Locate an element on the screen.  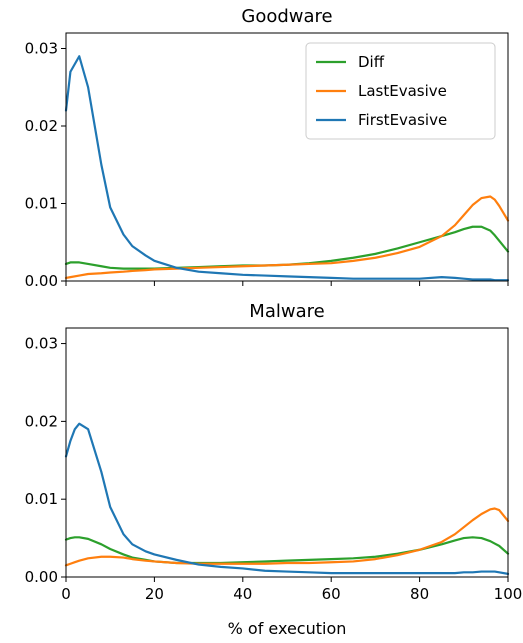
x-tick-label: 0 is located at coordinates (66, 594).